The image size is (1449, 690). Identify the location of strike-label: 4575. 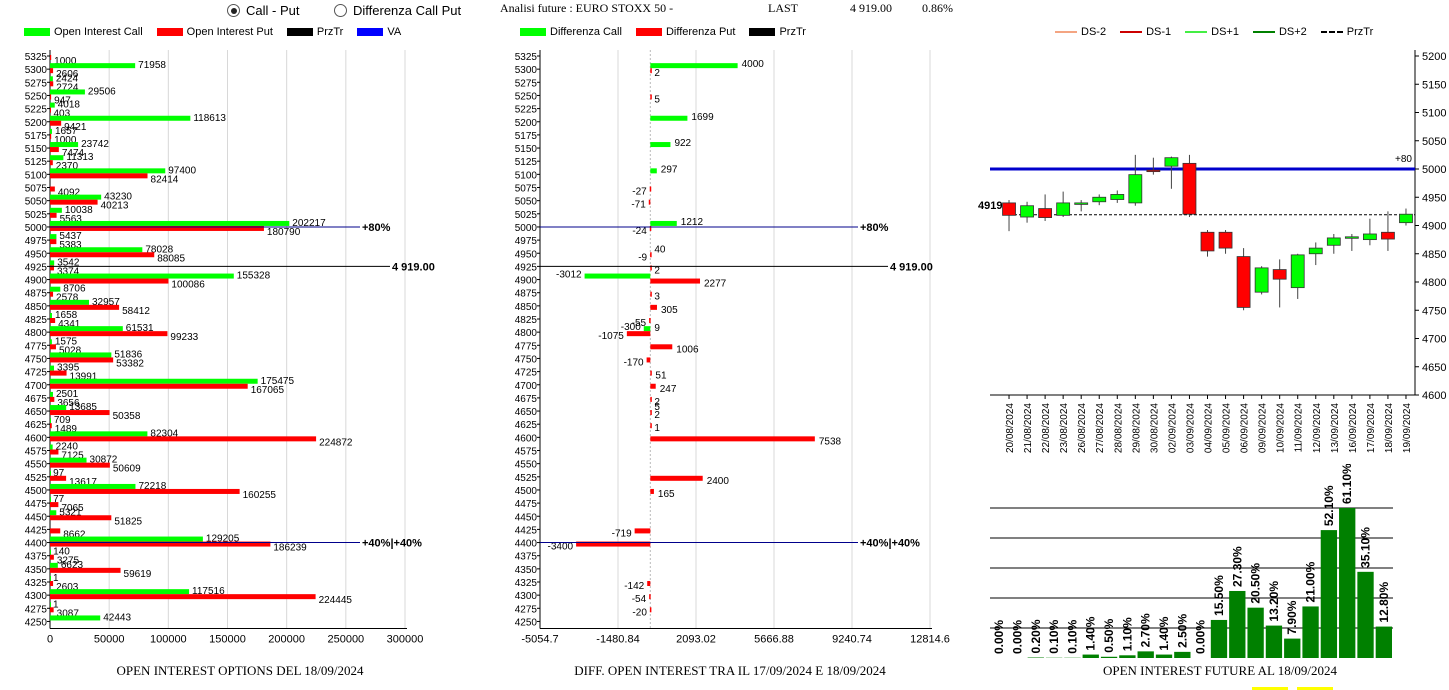
(36, 452).